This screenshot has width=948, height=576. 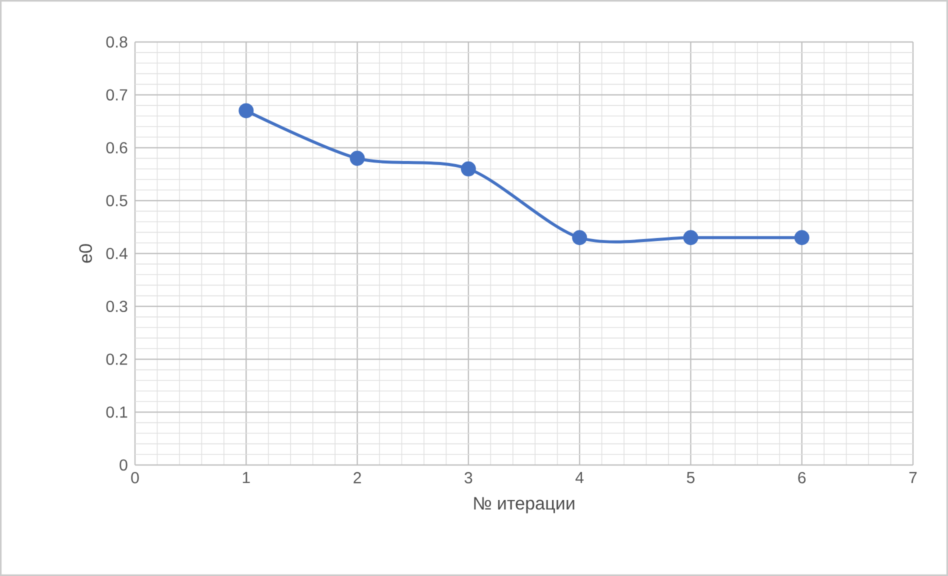 What do you see at coordinates (117, 200) in the screenshot?
I see `y-tick-label: 0.5` at bounding box center [117, 200].